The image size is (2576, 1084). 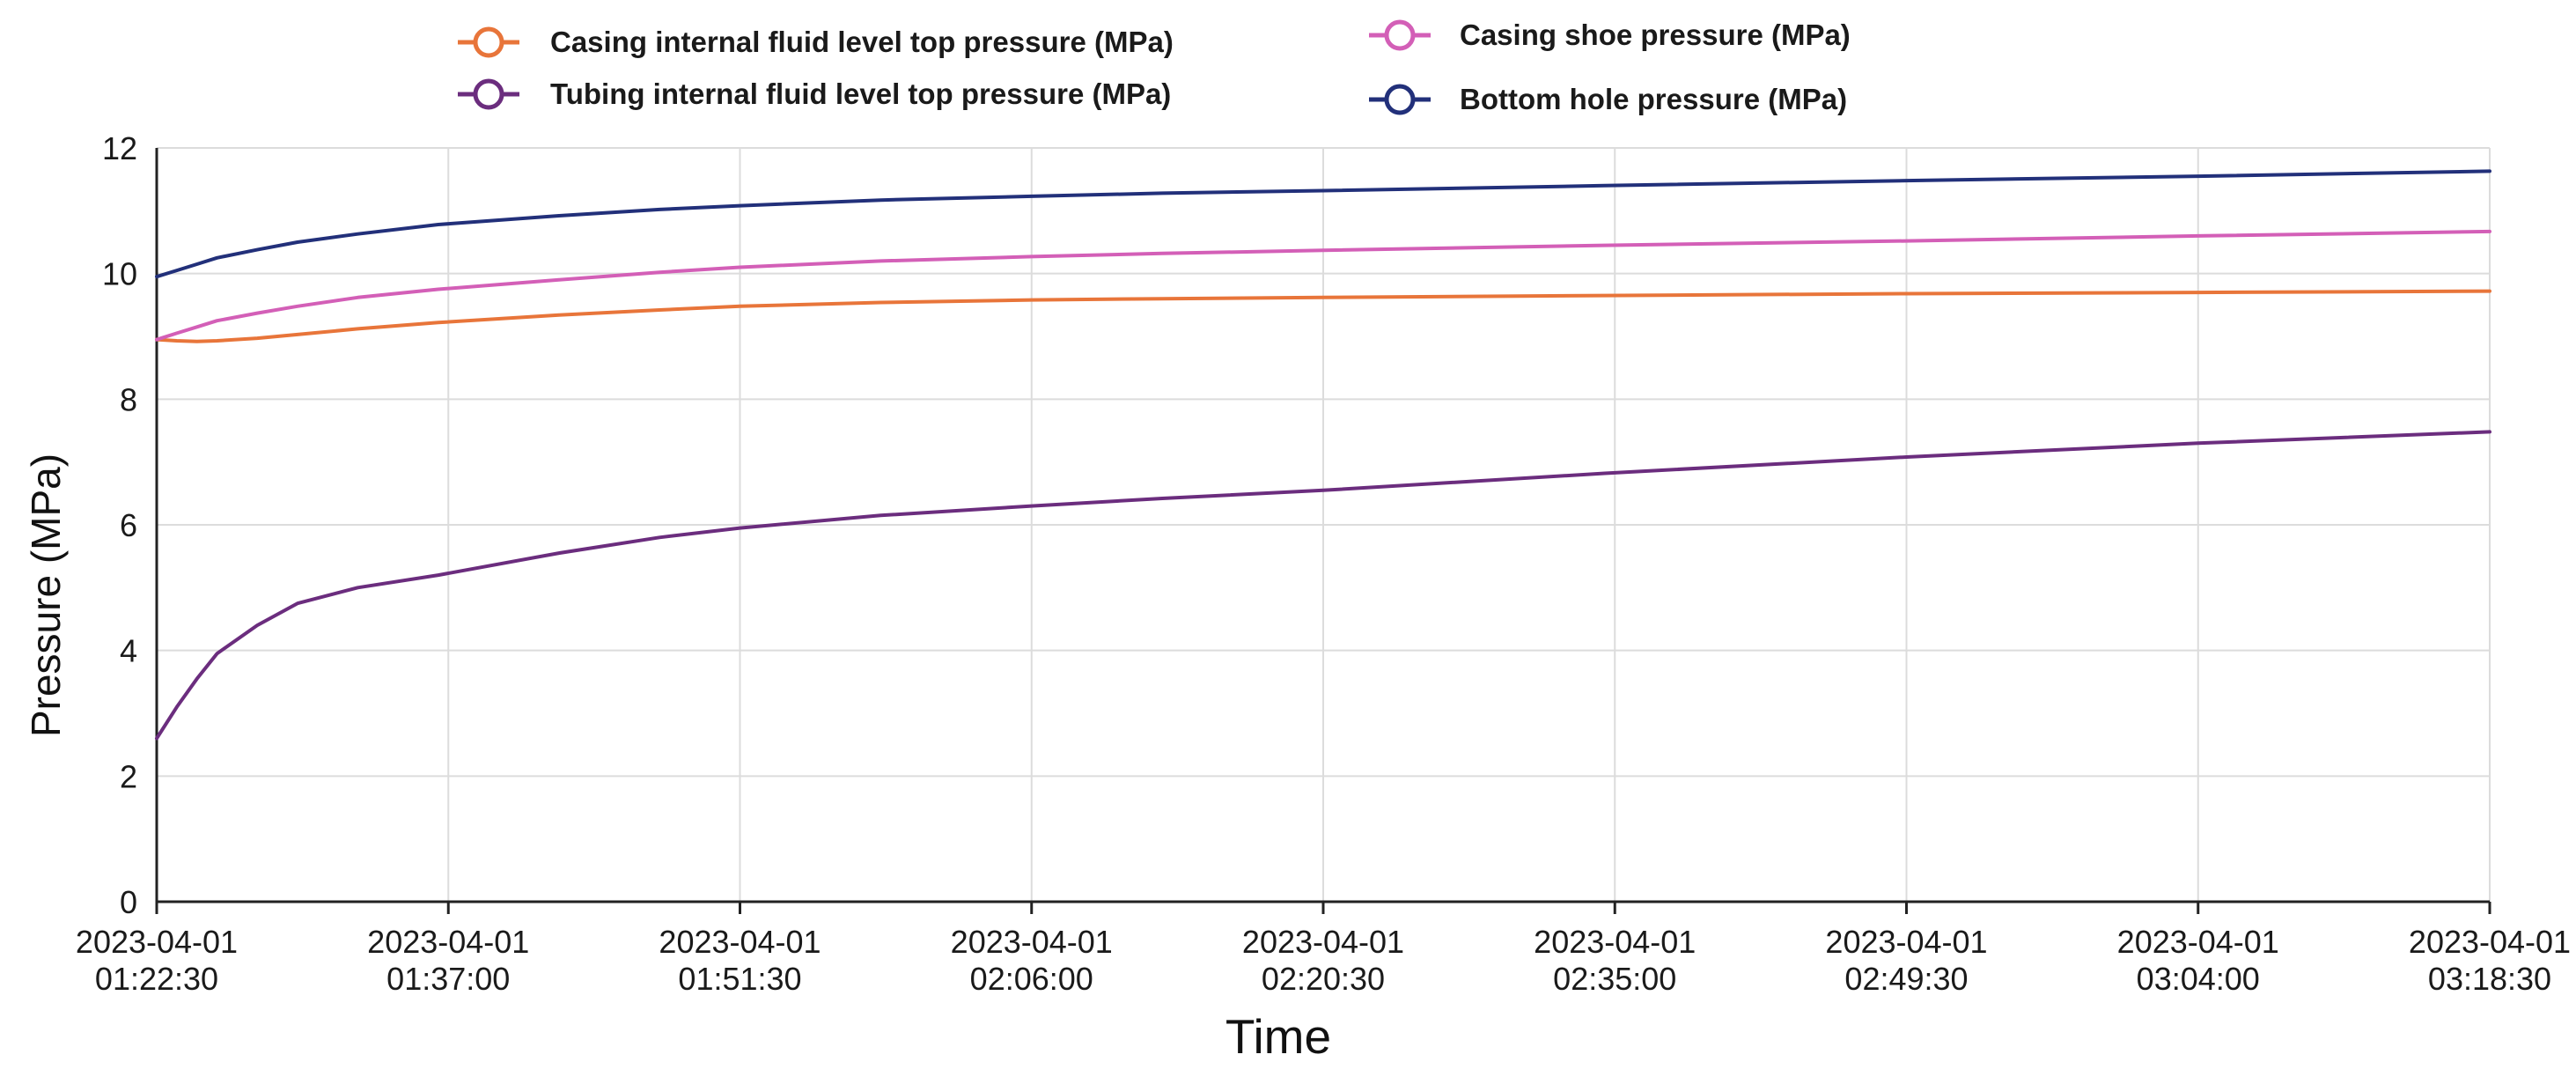 What do you see at coordinates (1656, 34) in the screenshot?
I see `legend-label-casing-shoe: Casing shoe pressure (MPa)` at bounding box center [1656, 34].